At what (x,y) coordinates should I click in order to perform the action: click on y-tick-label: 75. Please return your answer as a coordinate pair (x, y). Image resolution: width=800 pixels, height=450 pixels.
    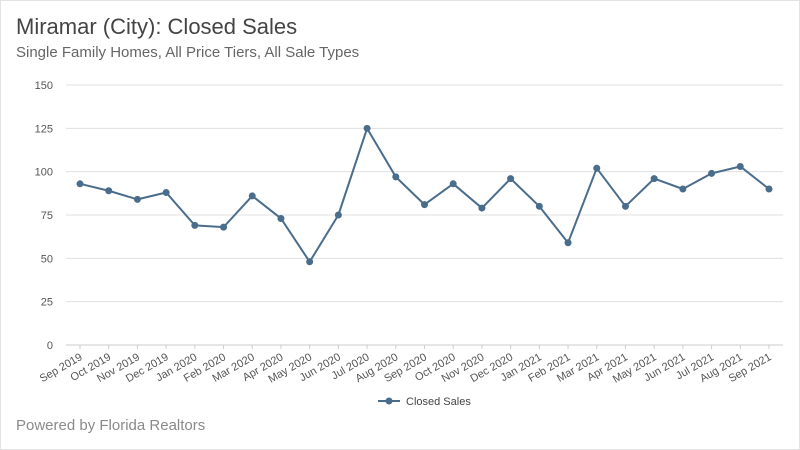
    Looking at the image, I should click on (47, 216).